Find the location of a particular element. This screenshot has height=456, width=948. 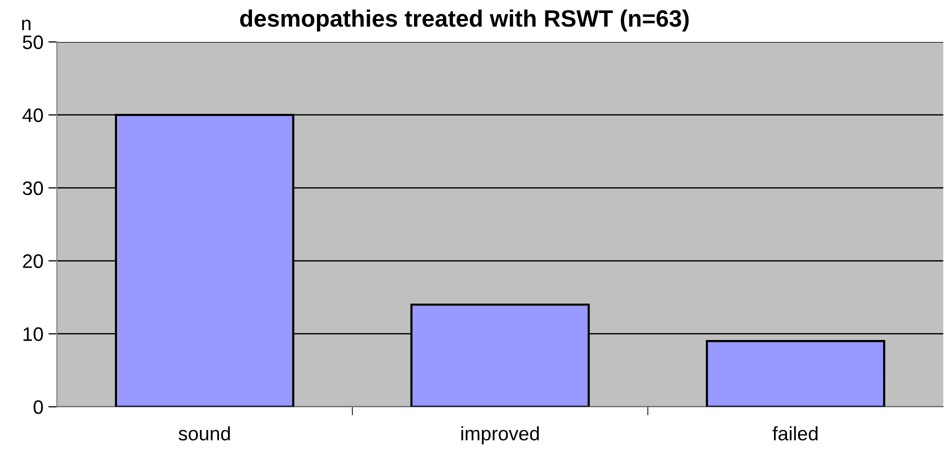

bar is located at coordinates (796, 373).